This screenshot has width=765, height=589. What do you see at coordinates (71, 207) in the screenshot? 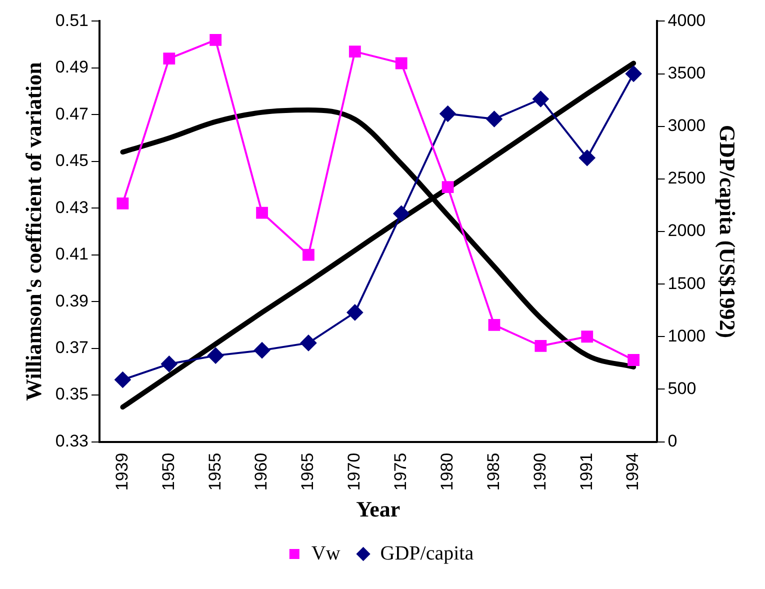
I see `y-tick-label: 0.43` at bounding box center [71, 207].